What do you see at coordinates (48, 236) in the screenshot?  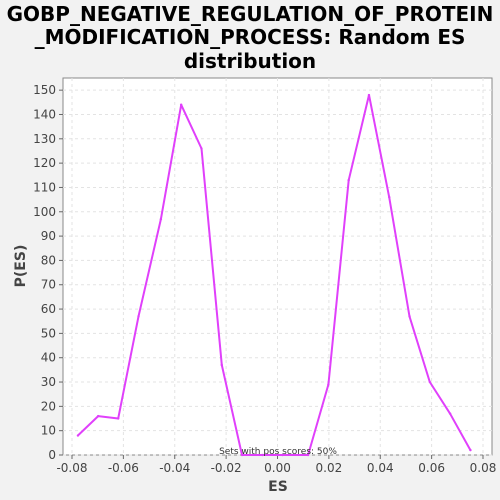 I see `y-tick-label: 90` at bounding box center [48, 236].